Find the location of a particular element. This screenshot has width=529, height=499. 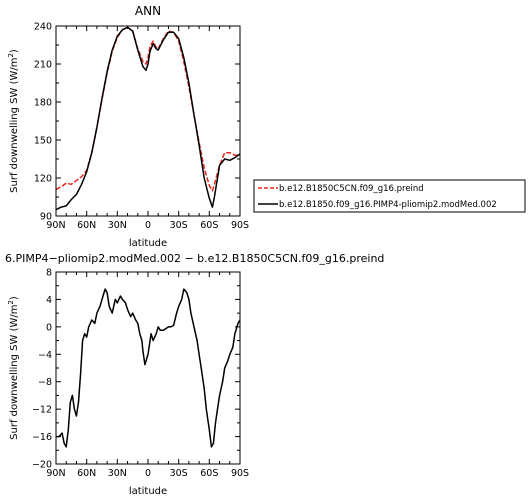

top-x-axis-label: latitude is located at coordinates (148, 243).